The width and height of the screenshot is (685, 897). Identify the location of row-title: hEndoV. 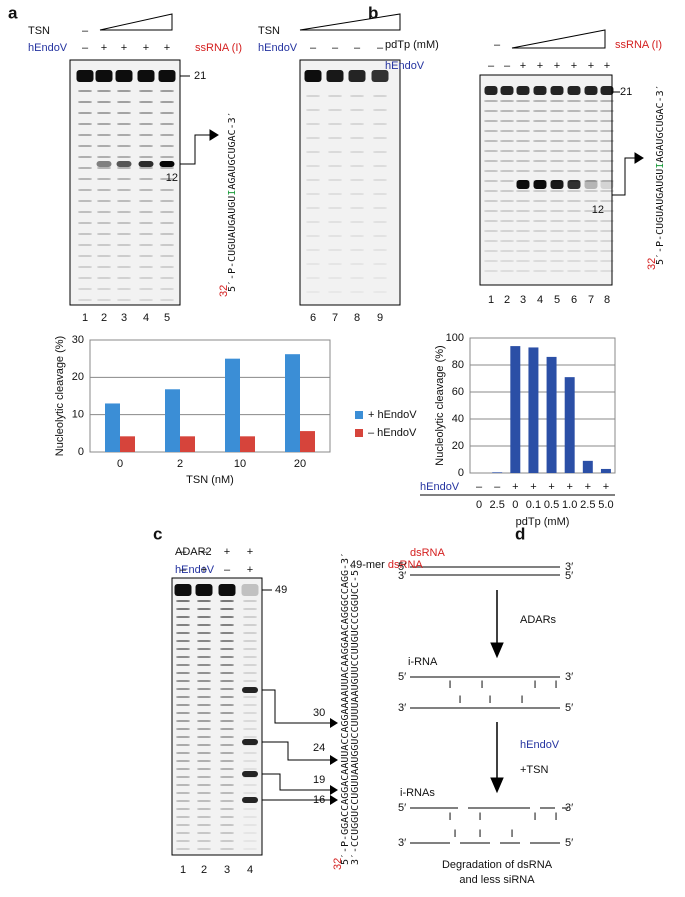
(440, 487).